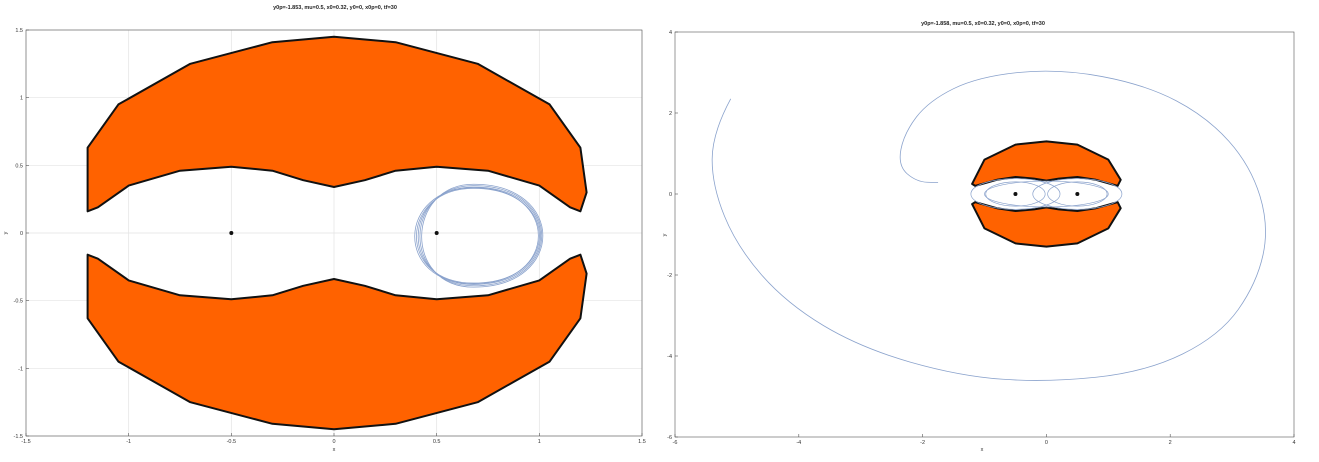 This screenshot has height=462, width=1319. Describe the element at coordinates (642, 442) in the screenshot. I see `x-tick-label: 1.5` at that location.